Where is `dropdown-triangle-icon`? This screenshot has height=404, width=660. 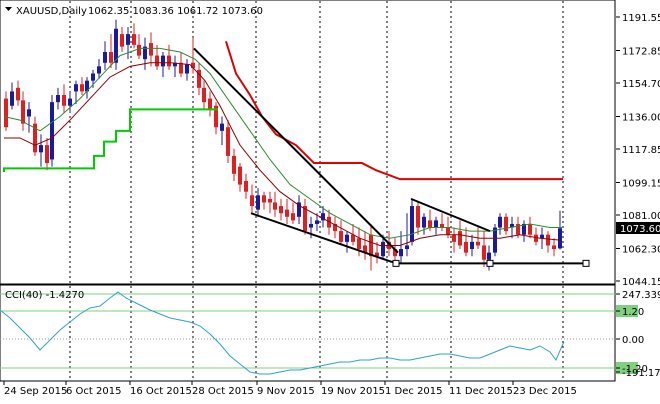
dropdown-triangle-icon is located at coordinates (8, 9).